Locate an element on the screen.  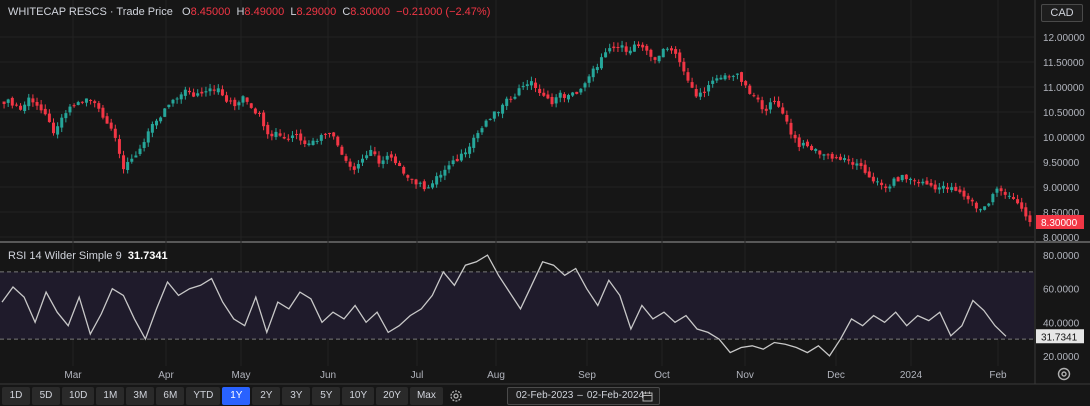
date-range-picker: 02-Feb-2023–02-Feb-2024 is located at coordinates (583, 396).